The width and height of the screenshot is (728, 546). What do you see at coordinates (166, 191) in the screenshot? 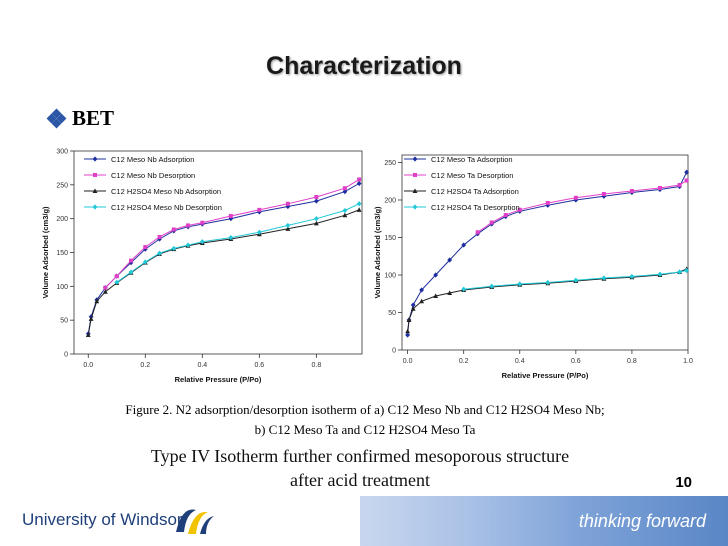
I see `legend-label: C12 H2SO4 Meso Nb Adsorption` at bounding box center [166, 191].